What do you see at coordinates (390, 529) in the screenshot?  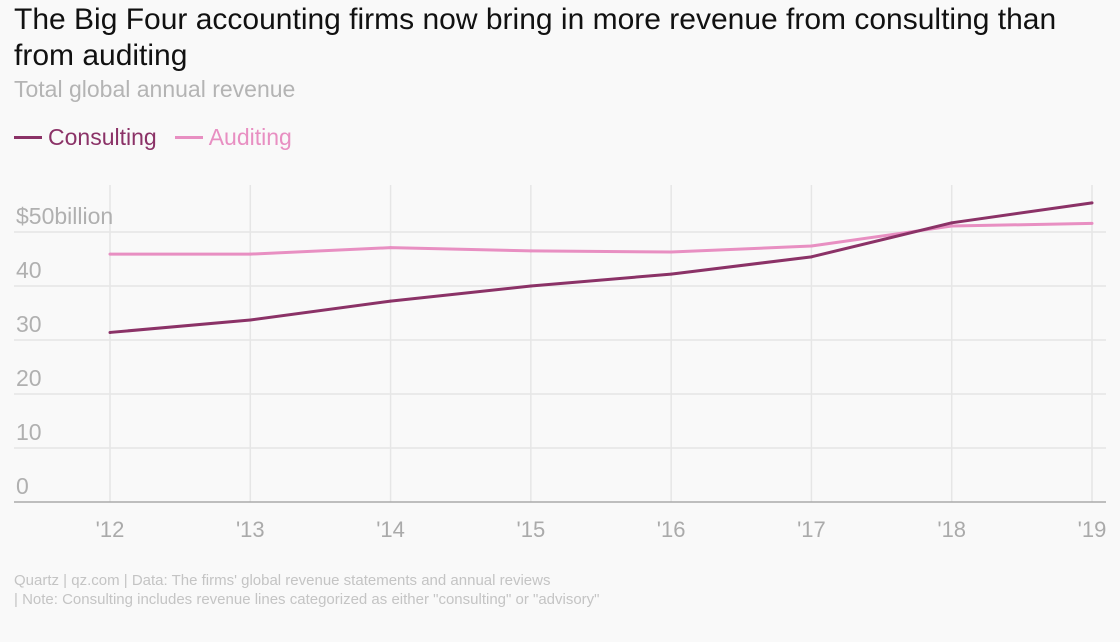 I see `x-tick-label: '14` at bounding box center [390, 529].